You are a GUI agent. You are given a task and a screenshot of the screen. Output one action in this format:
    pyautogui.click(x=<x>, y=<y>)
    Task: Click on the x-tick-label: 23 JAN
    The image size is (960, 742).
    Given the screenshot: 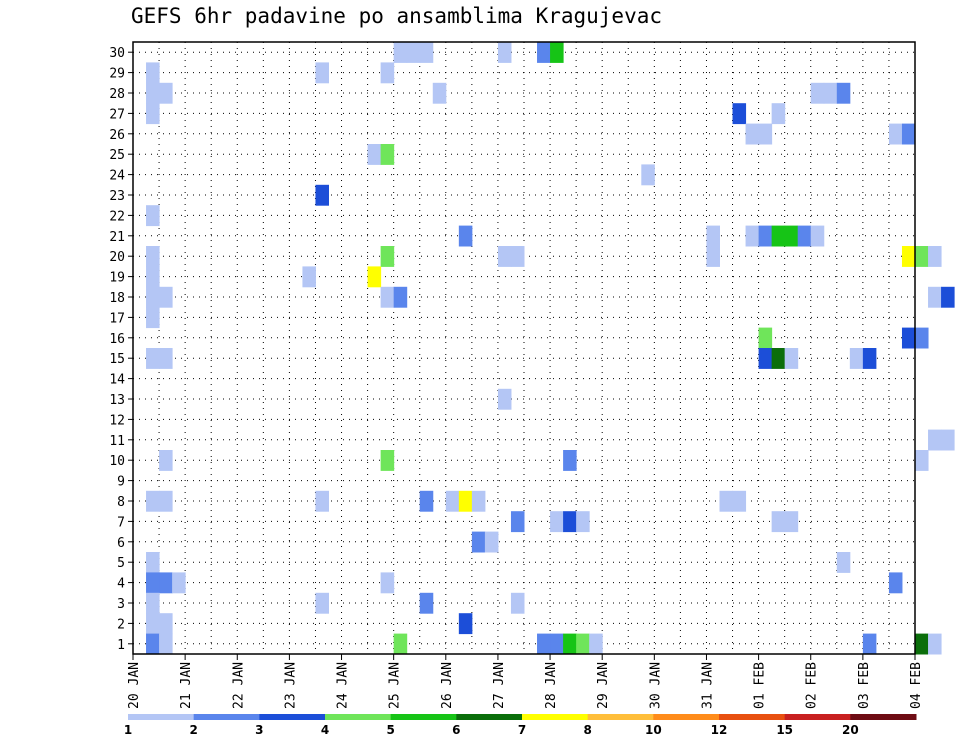 What is the action you would take?
    pyautogui.click(x=290, y=685)
    